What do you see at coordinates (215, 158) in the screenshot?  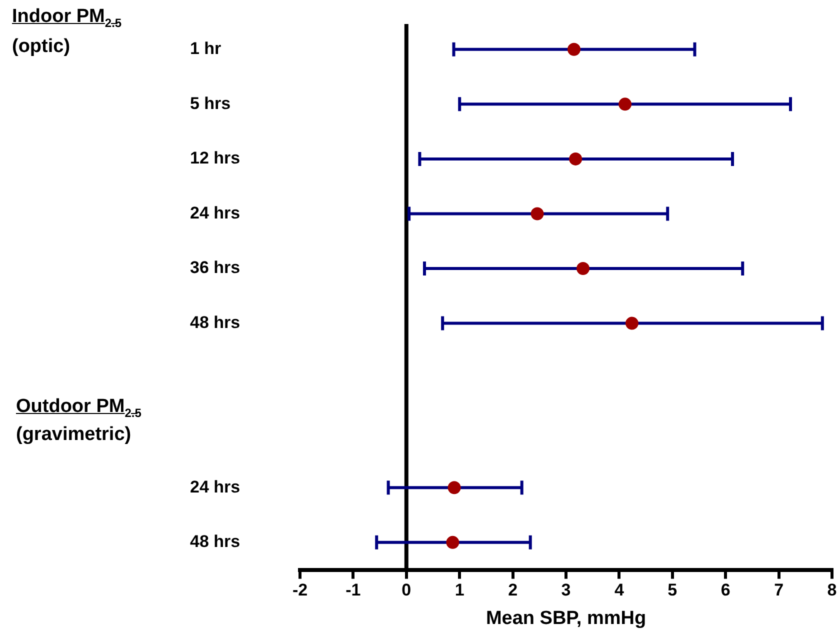 I see `y-tick-label: 12 hrs` at bounding box center [215, 158].